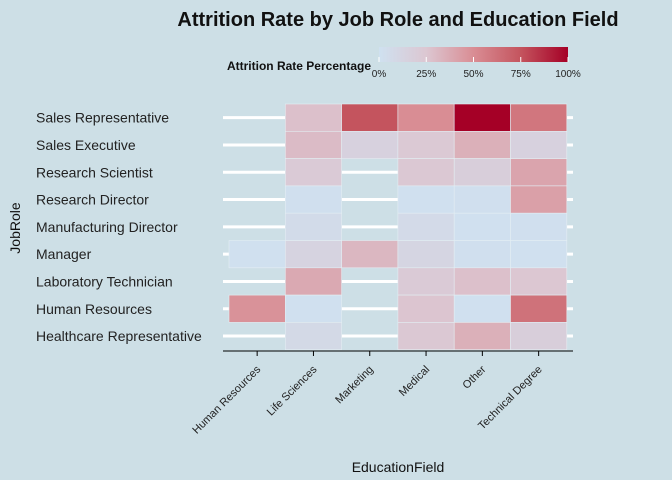  What do you see at coordinates (15, 228) in the screenshot?
I see `y-axis-label: JobRole` at bounding box center [15, 228].